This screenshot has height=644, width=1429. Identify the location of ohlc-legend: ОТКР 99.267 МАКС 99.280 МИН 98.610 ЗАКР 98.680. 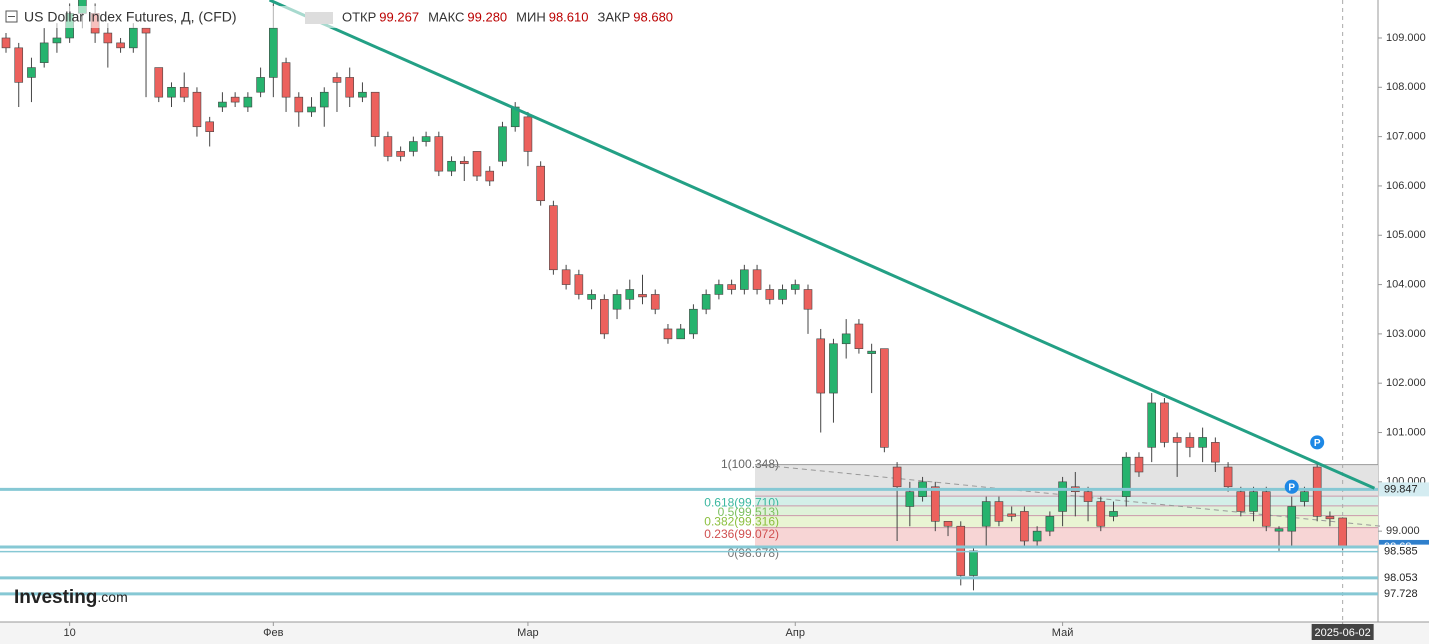
(507, 16).